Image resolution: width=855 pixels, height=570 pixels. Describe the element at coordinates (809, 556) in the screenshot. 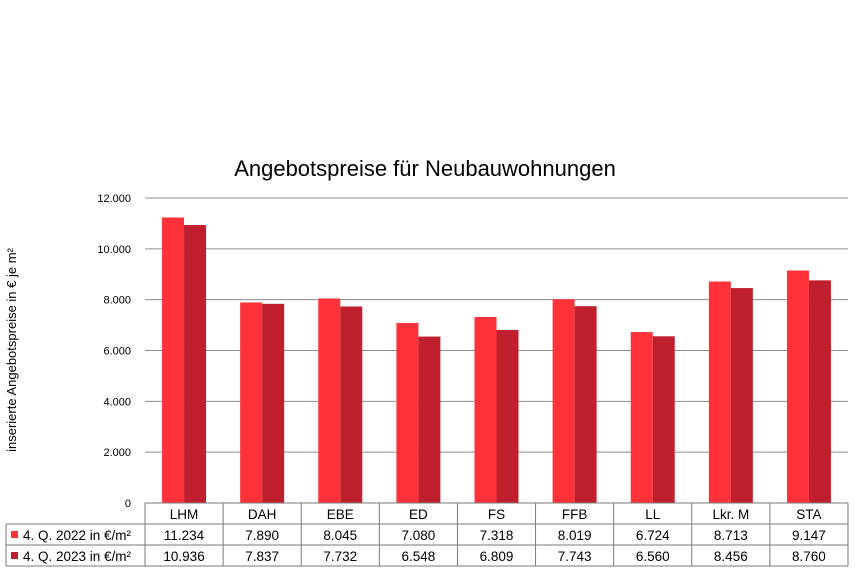

I see `data-label: 8.760` at that location.